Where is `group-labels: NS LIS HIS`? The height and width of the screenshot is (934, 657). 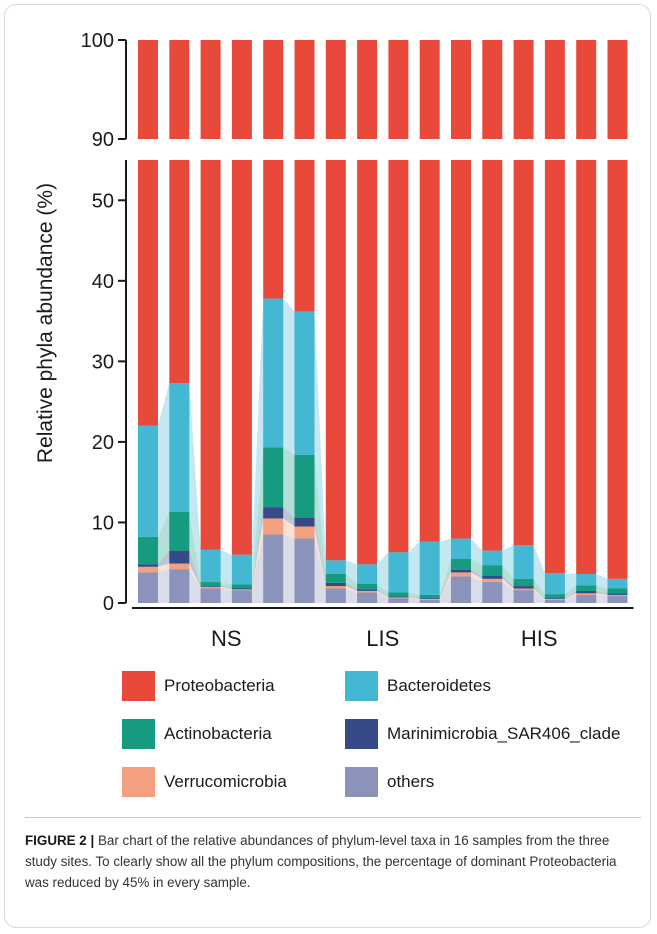 group-labels: NS LIS HIS is located at coordinates (383, 629).